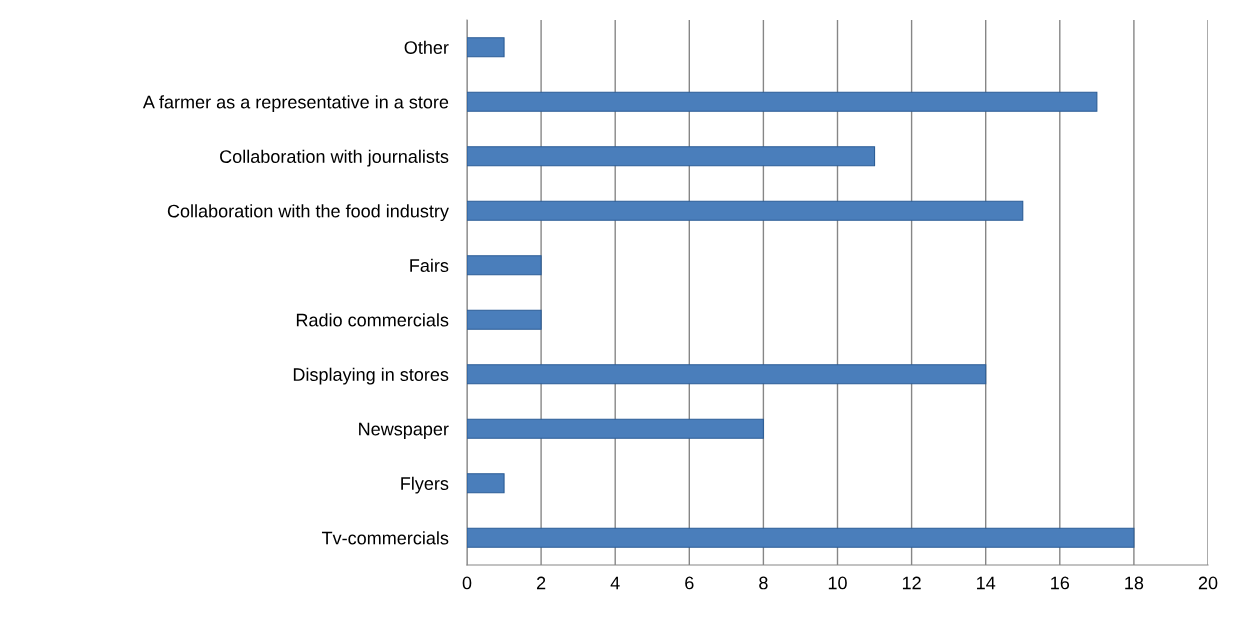 This screenshot has width=1240, height=626. Describe the element at coordinates (426, 47) in the screenshot. I see `y-tick-label: Other` at that location.